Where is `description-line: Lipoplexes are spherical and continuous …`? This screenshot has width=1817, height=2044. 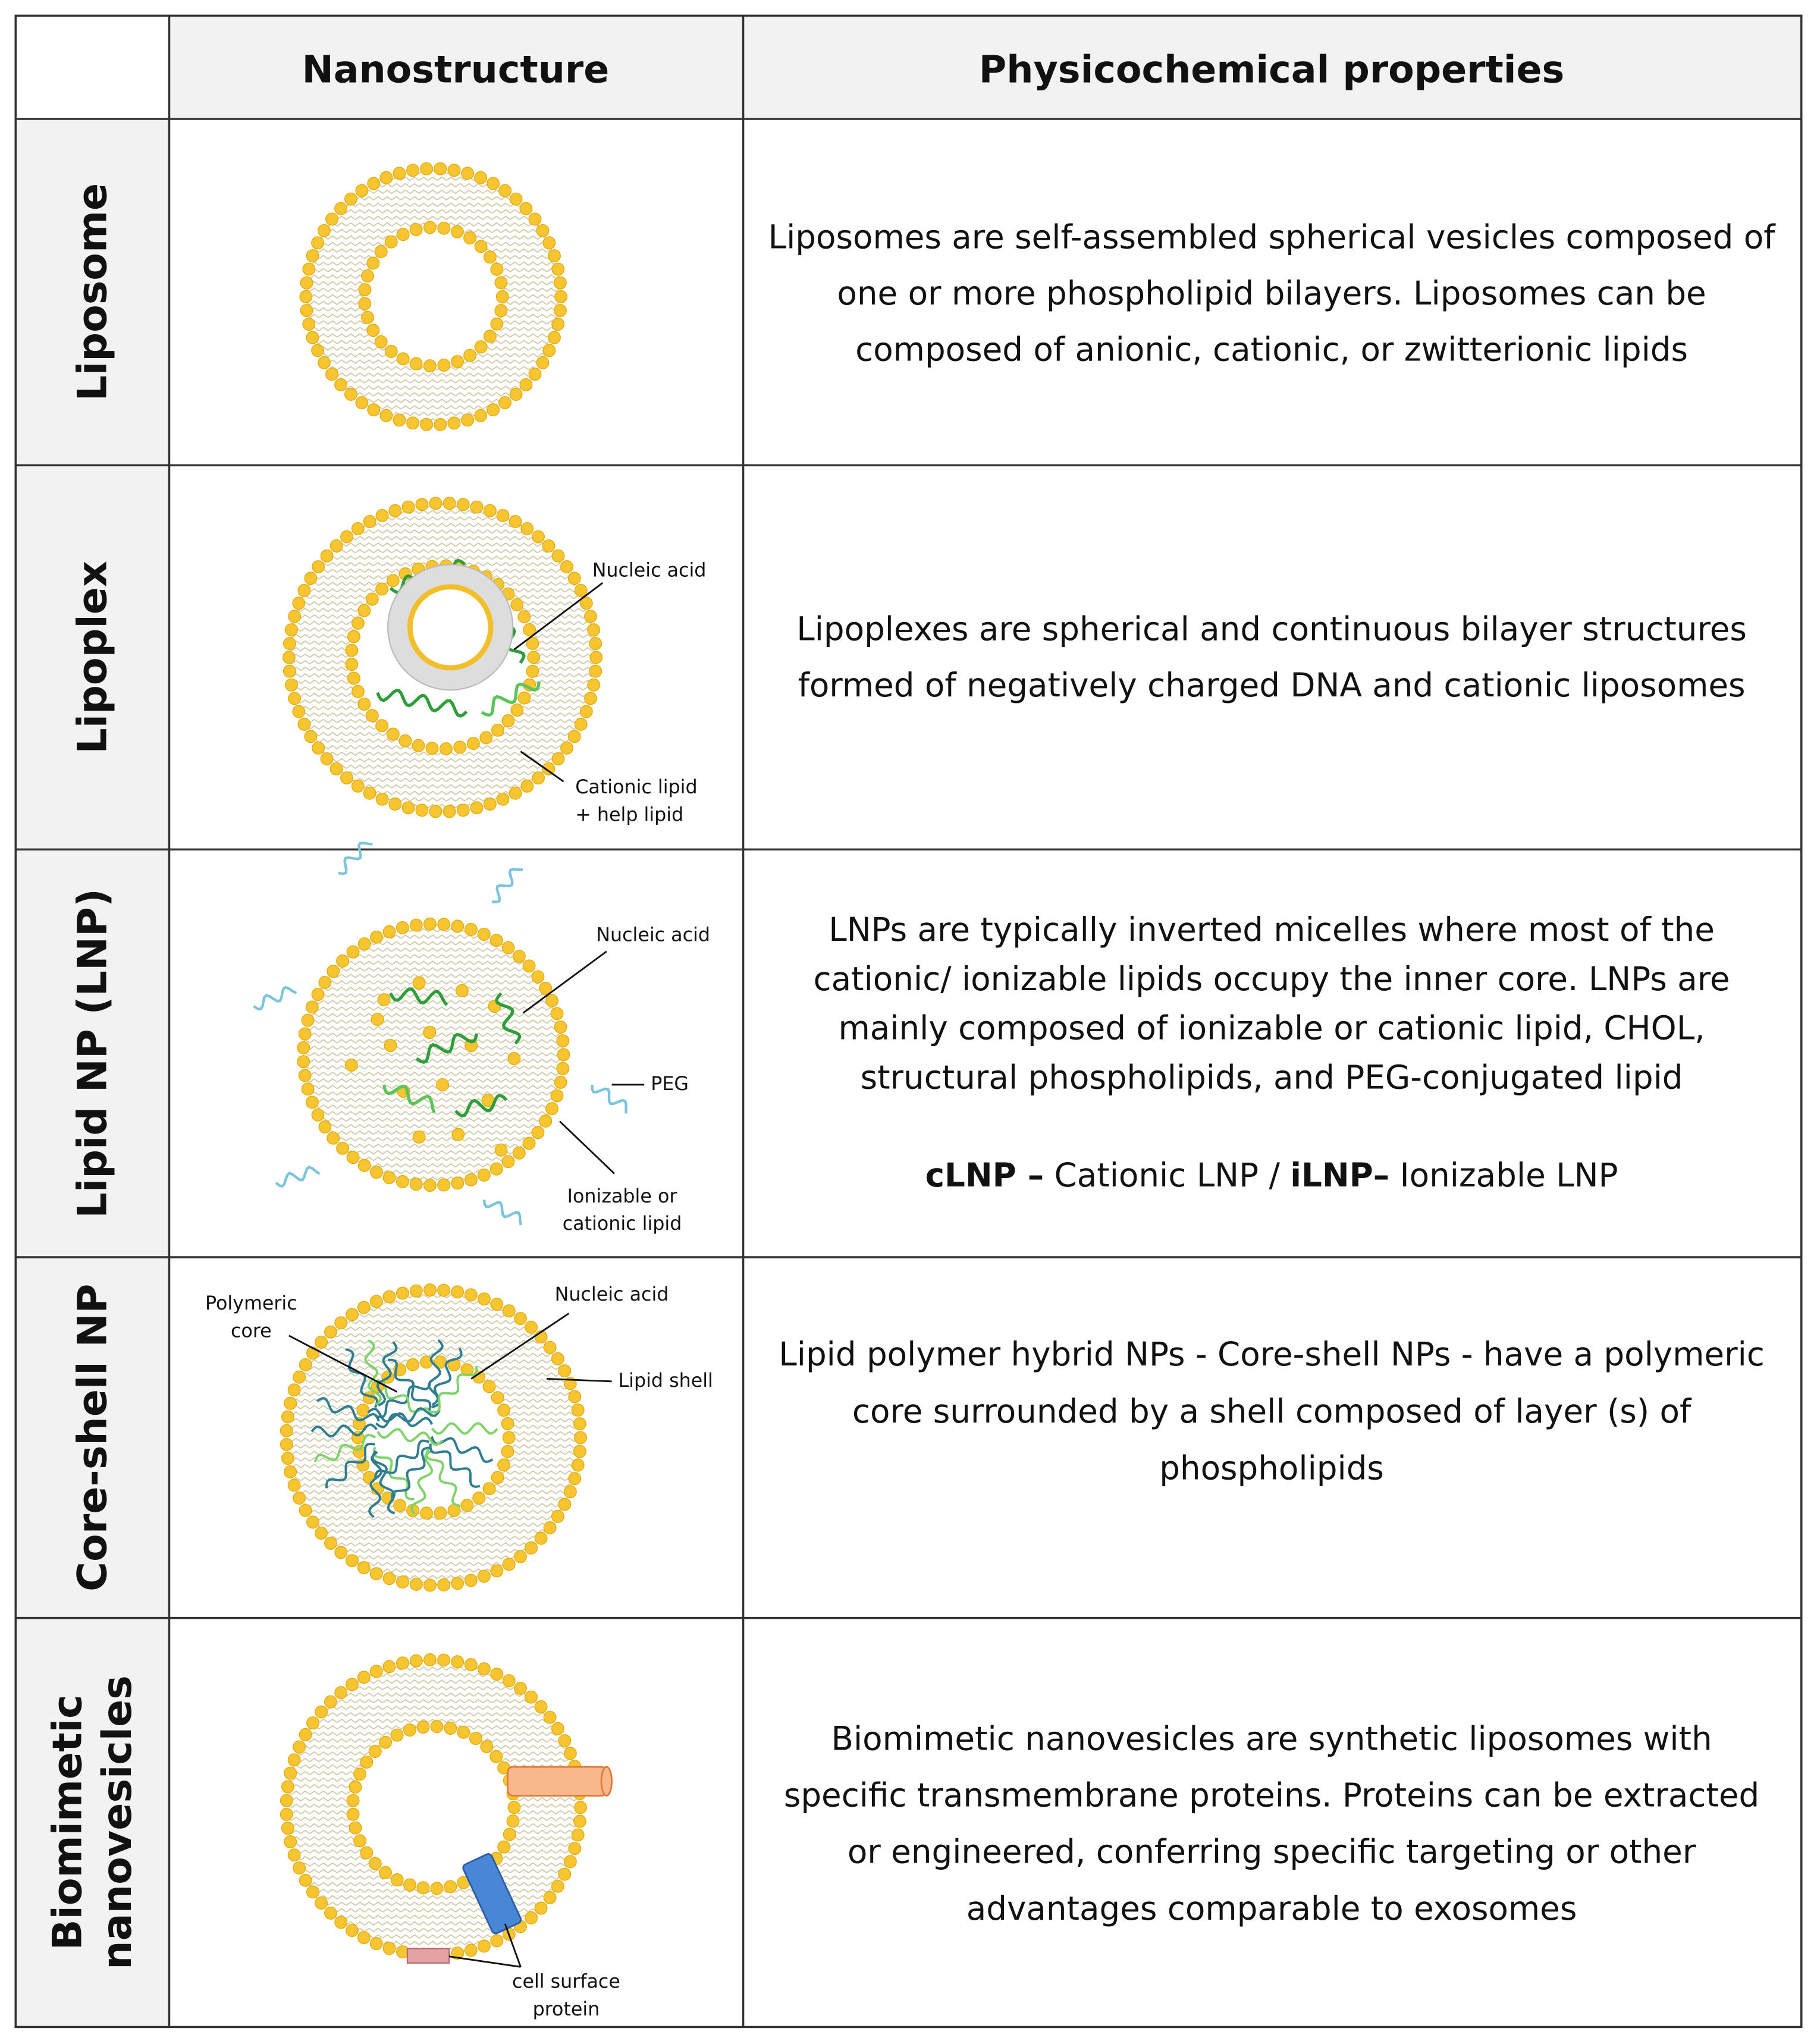 description-line: Lipoplexes are spherical and continuous … is located at coordinates (1271, 629).